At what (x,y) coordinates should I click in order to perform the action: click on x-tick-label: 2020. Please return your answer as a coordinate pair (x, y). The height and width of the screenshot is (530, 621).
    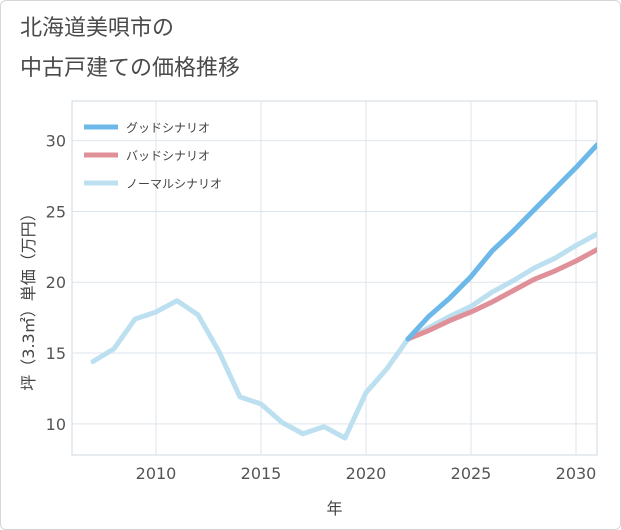
    Looking at the image, I should click on (366, 473).